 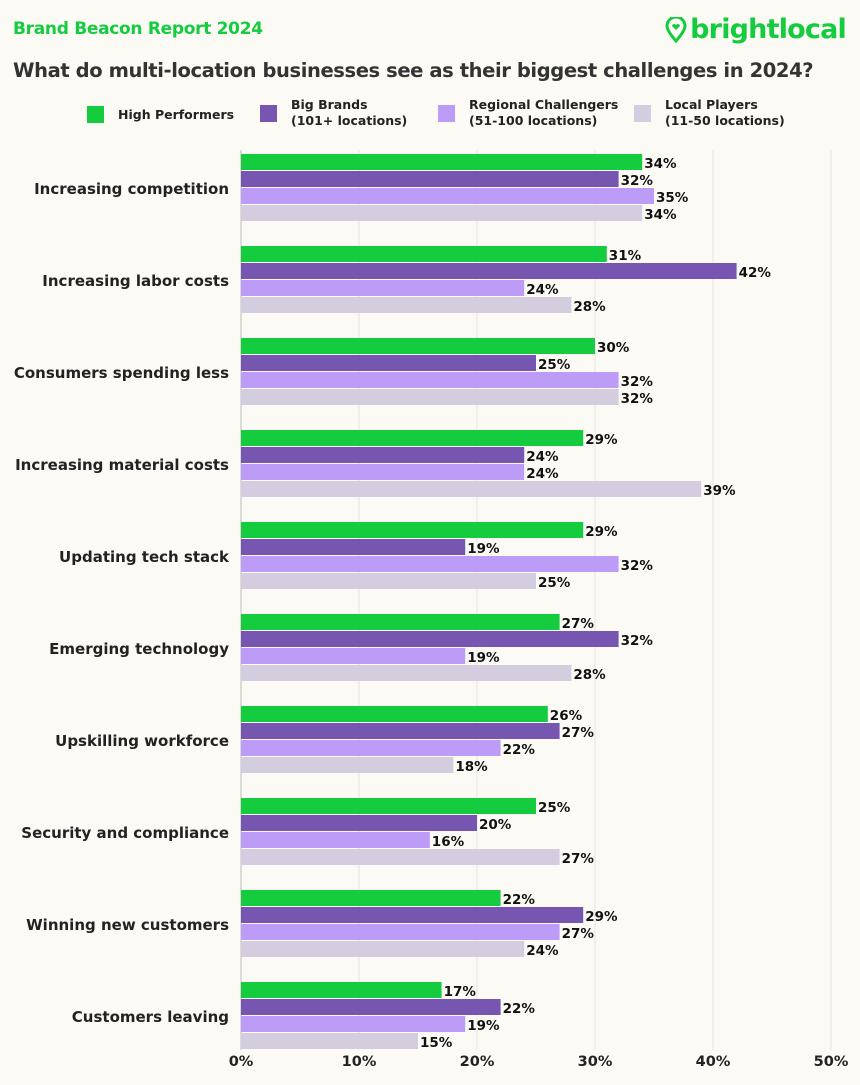 What do you see at coordinates (495, 825) in the screenshot?
I see `data-label: 20%` at bounding box center [495, 825].